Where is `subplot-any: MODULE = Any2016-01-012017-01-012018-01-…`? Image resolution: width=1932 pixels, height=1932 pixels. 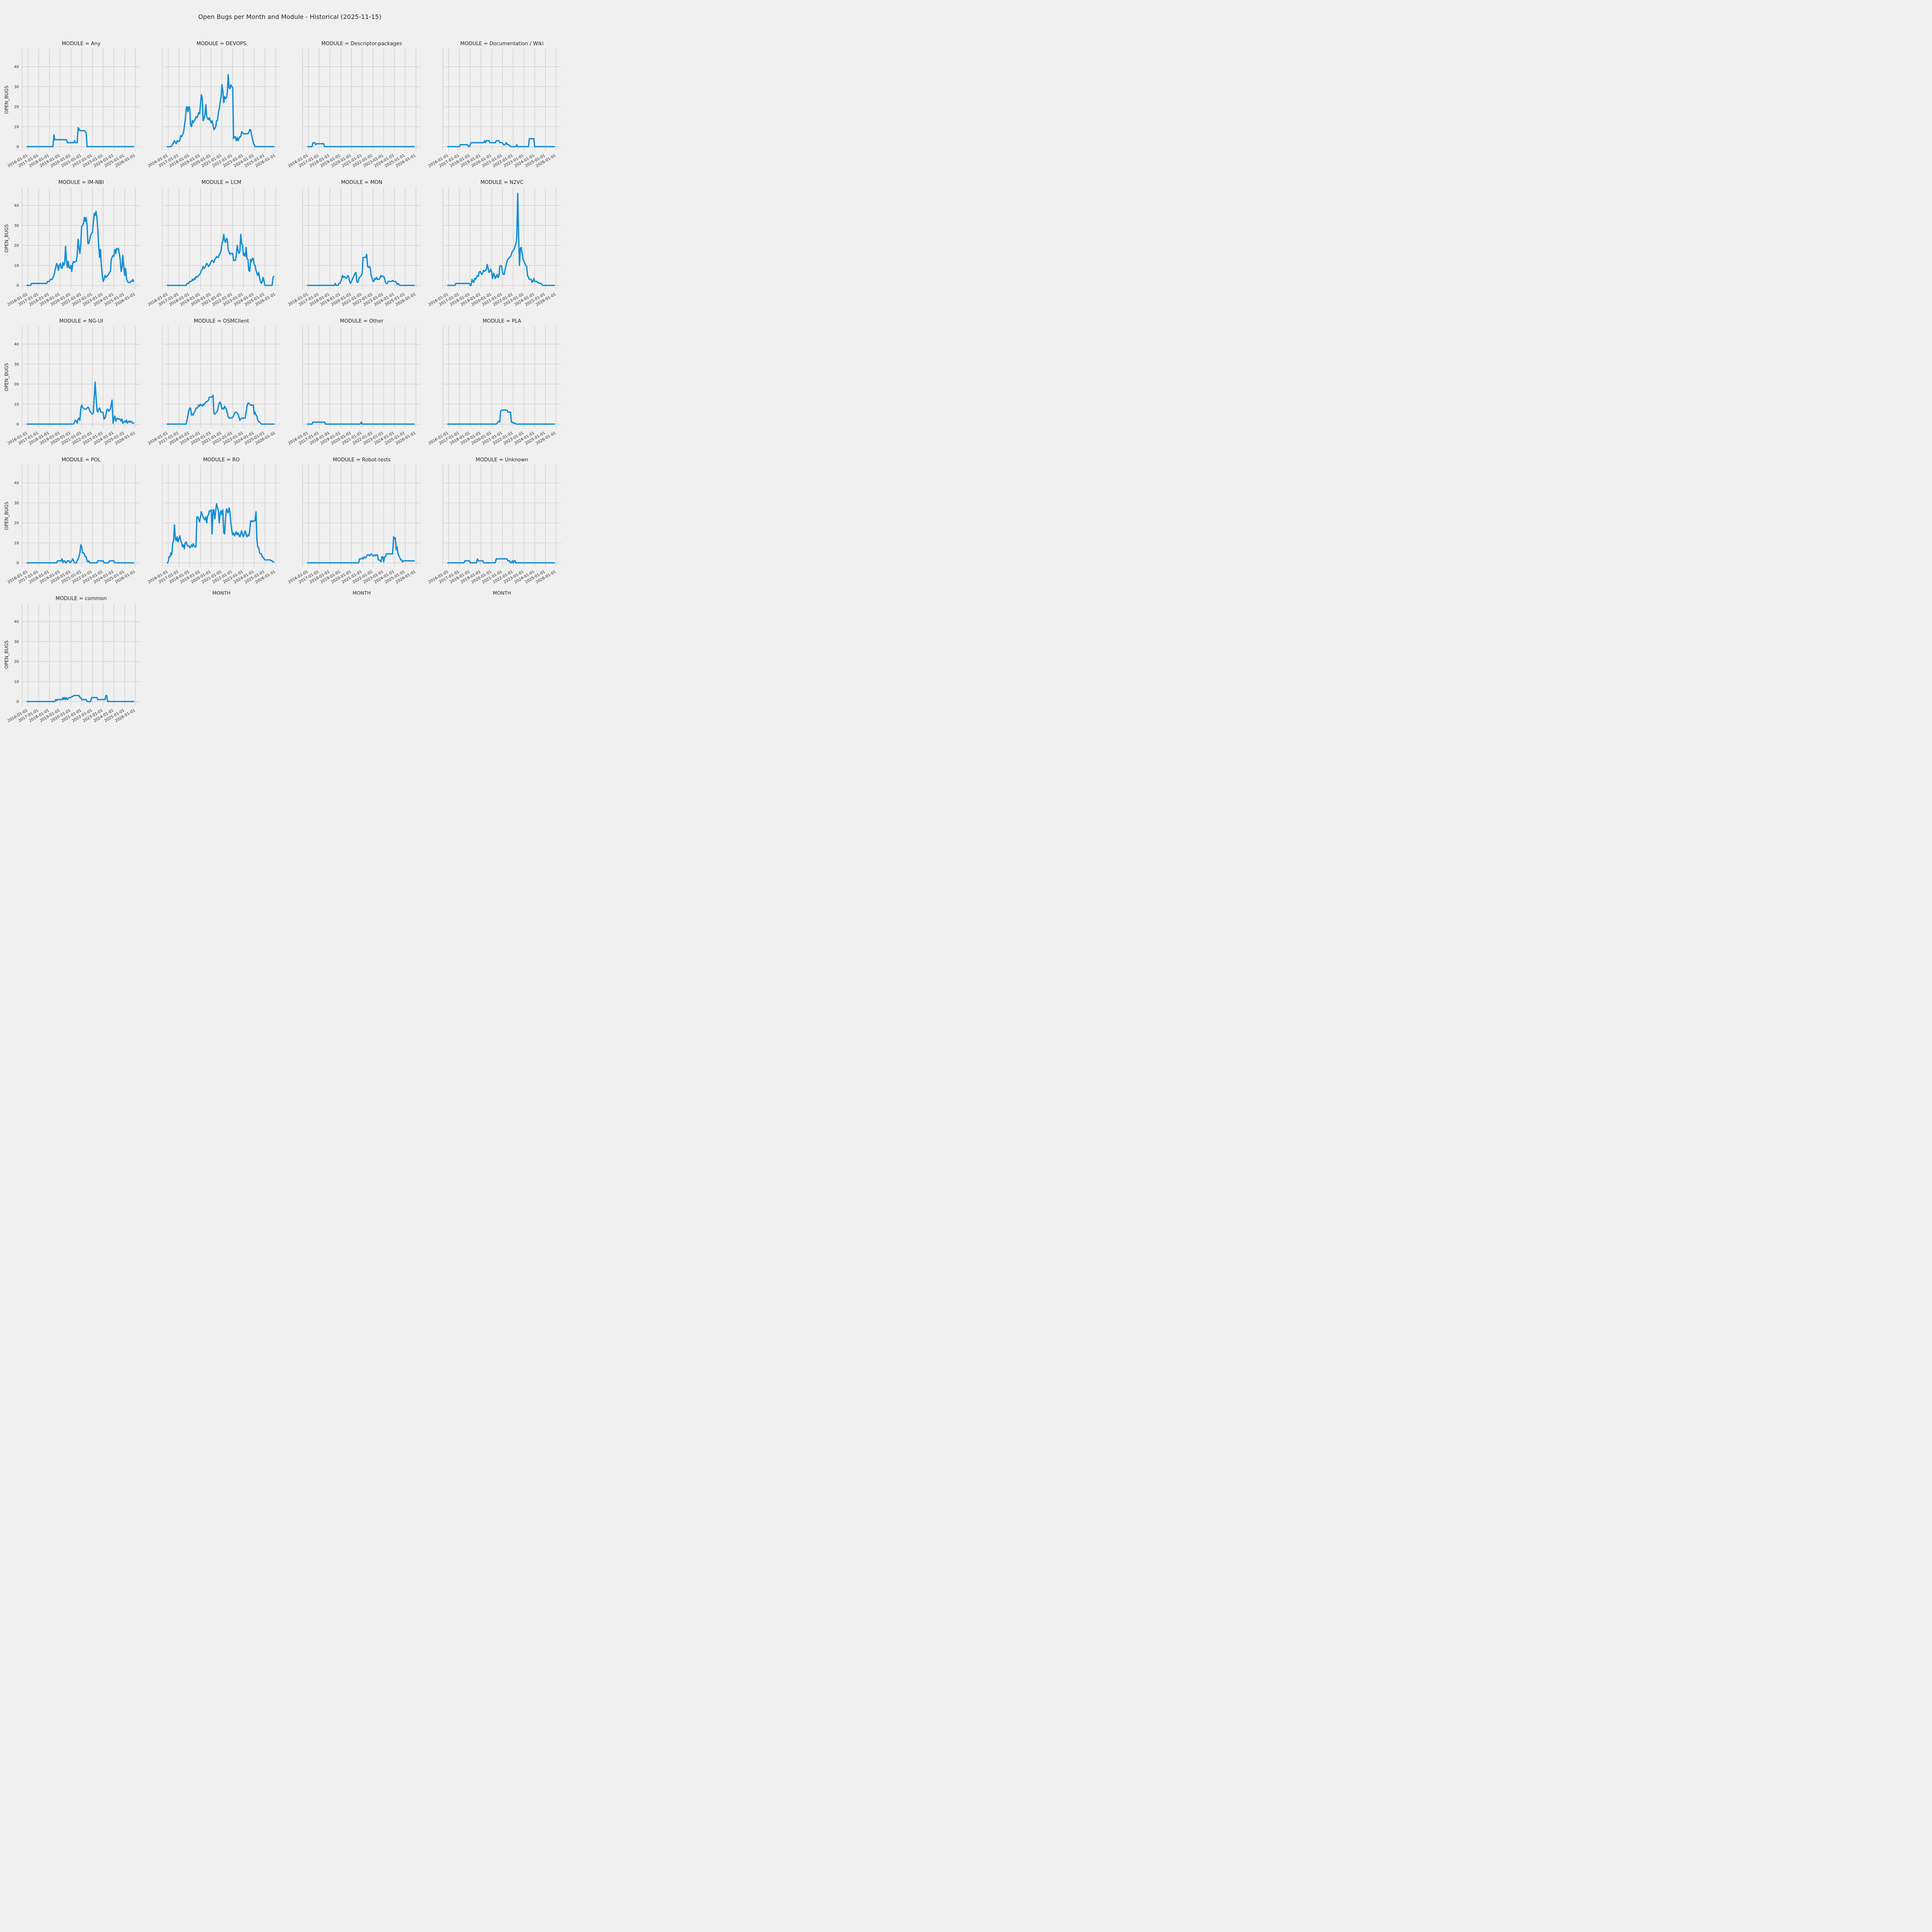 subplot-any: MODULE = Any2016-01-012017-01-012018-01-… is located at coordinates (72, 104).